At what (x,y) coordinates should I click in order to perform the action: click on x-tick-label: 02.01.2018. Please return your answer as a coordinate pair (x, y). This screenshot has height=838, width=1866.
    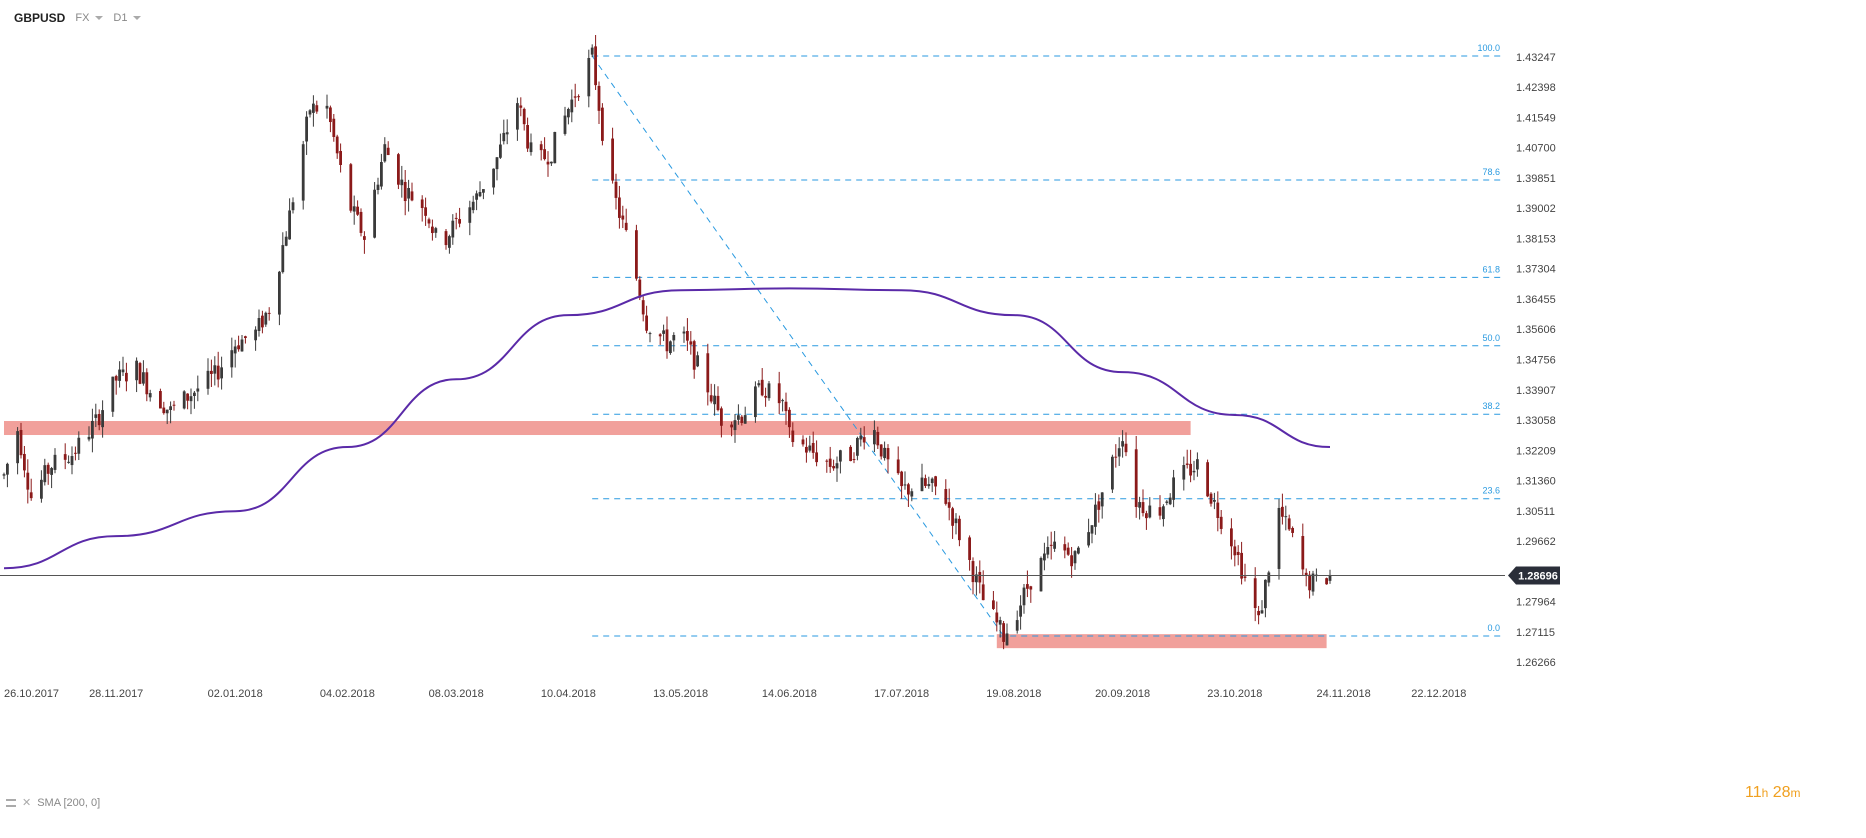
    Looking at the image, I should click on (235, 694).